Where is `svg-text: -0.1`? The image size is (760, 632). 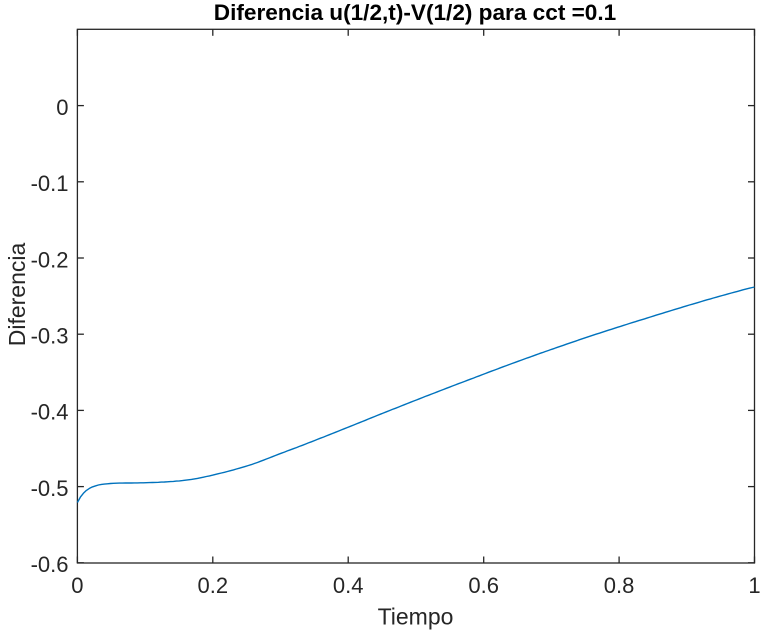
svg-text: -0.1 is located at coordinates (50, 183).